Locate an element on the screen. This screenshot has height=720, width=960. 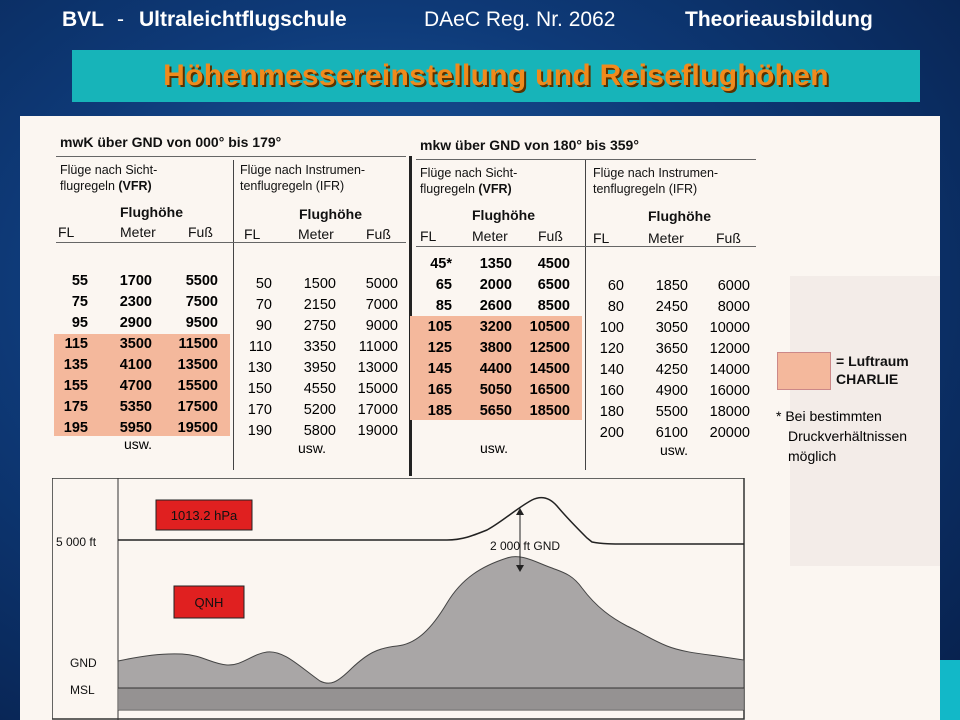
qnh-label: QNH is located at coordinates (209, 602).